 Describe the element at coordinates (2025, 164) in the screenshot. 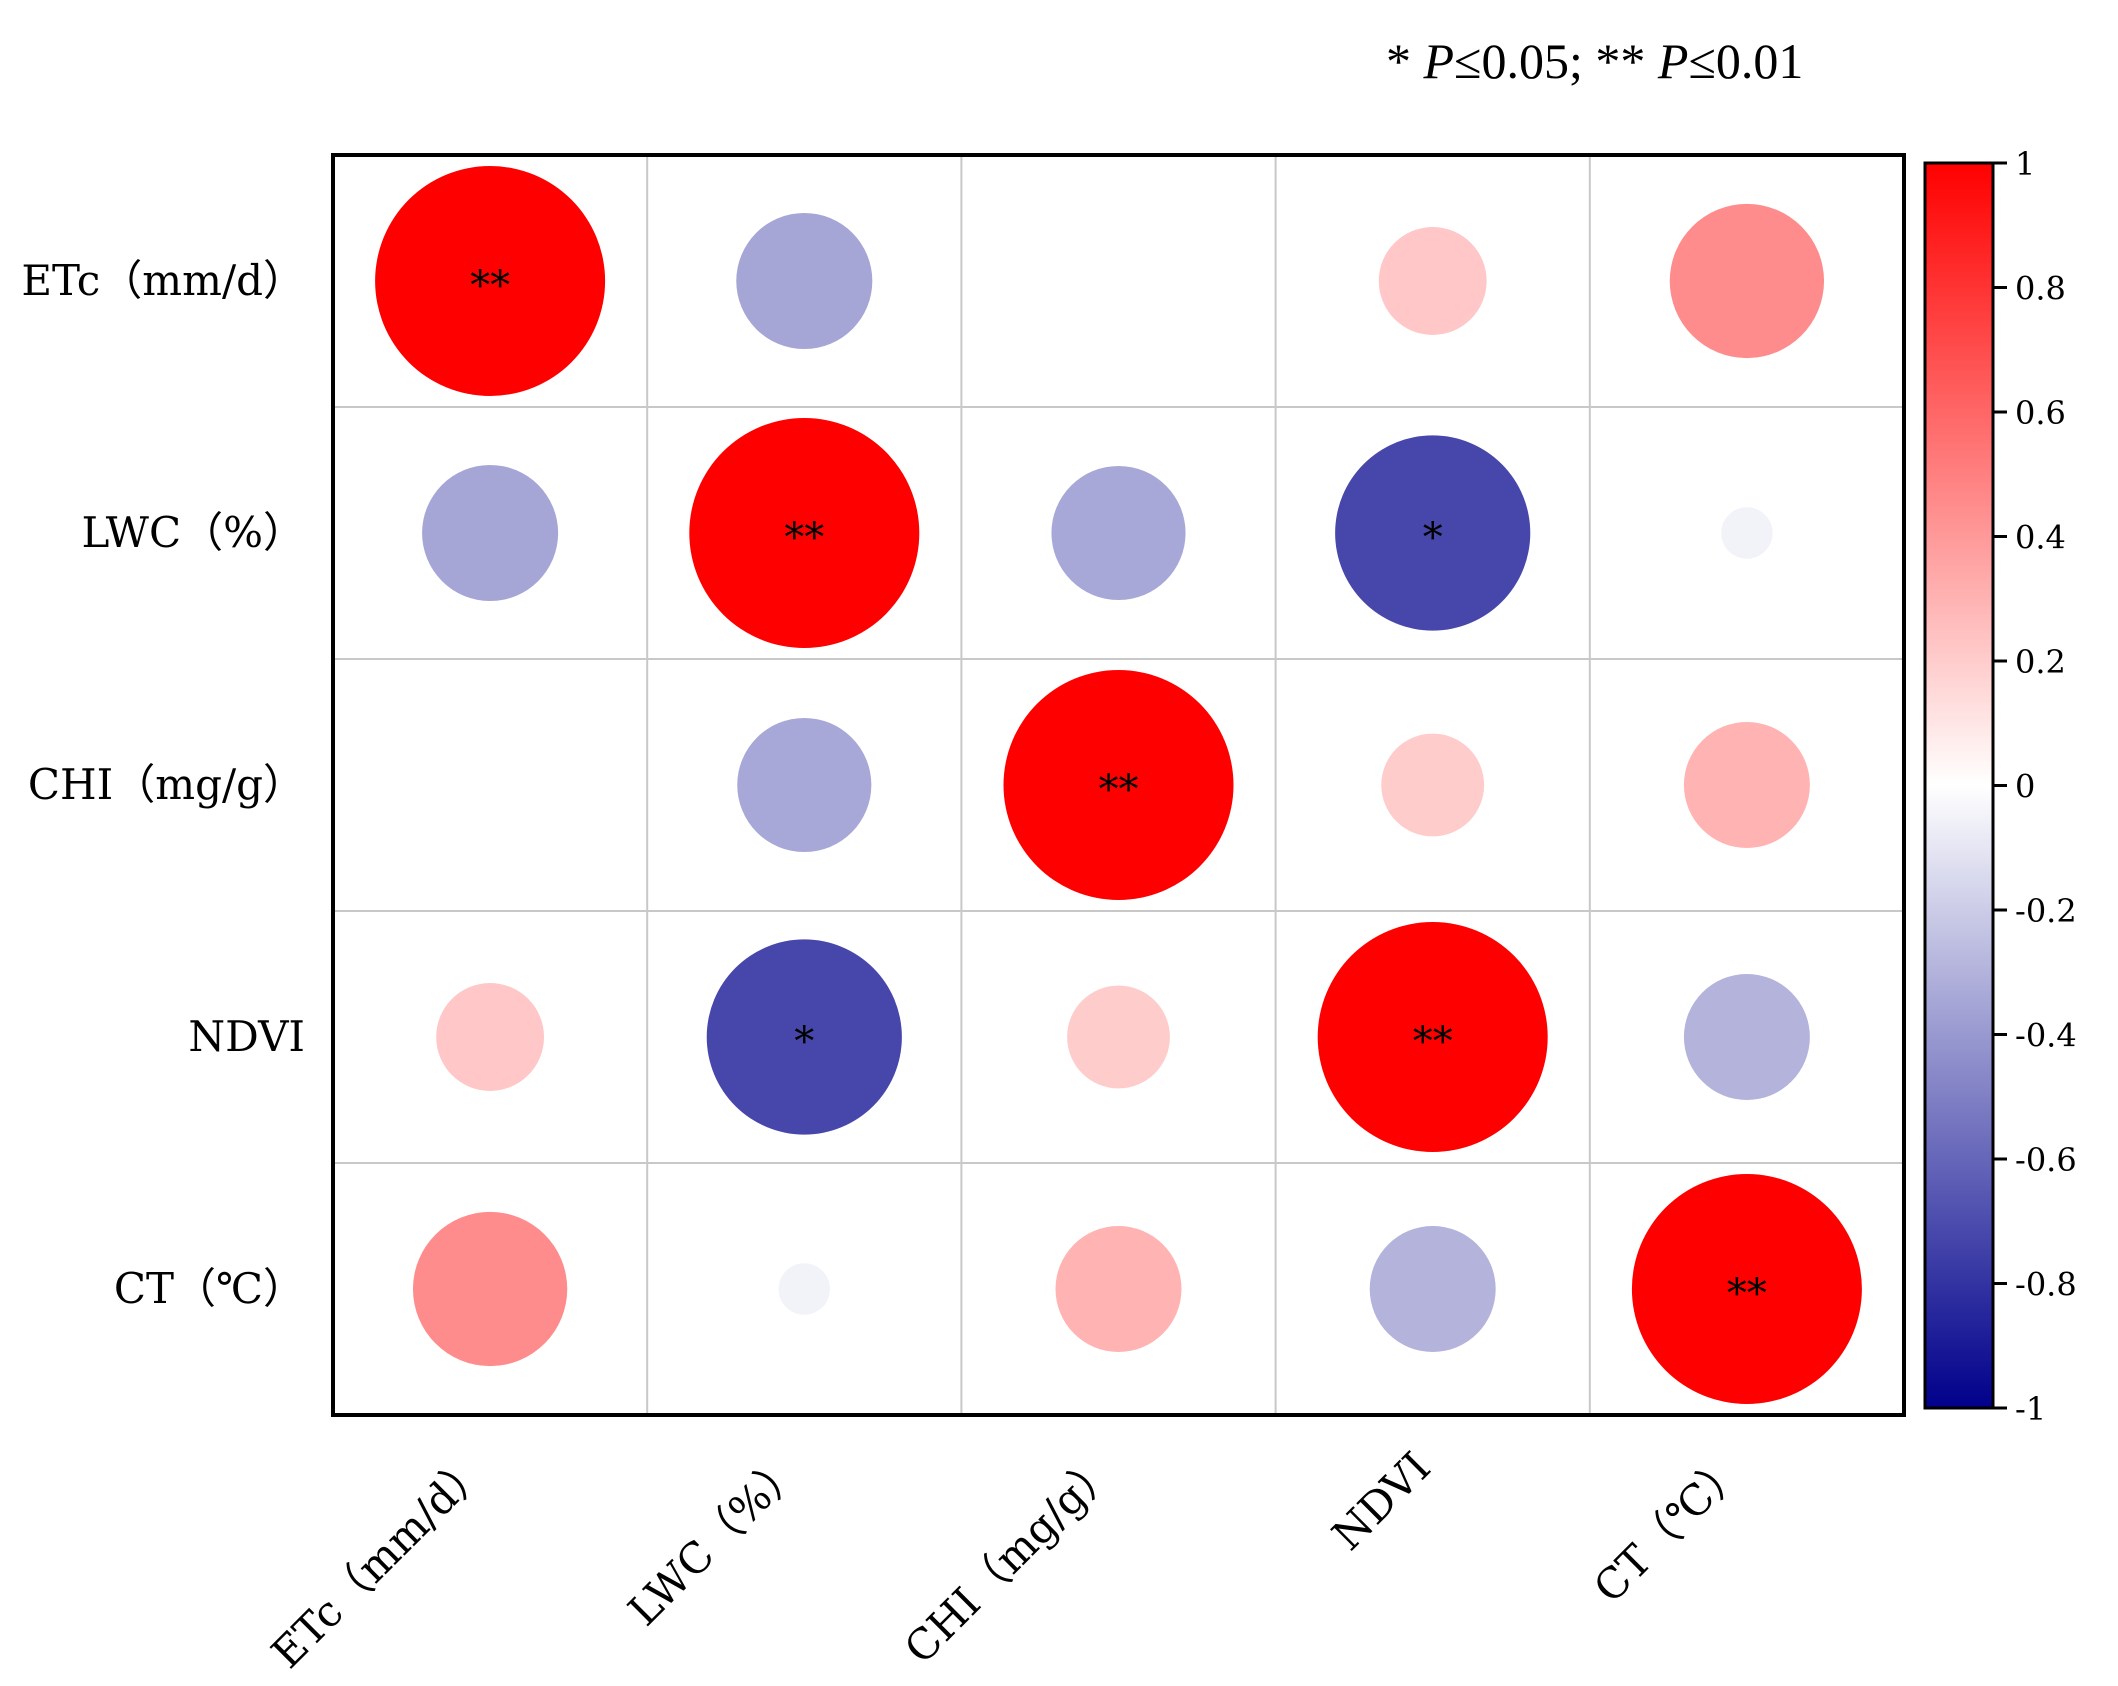

I see `colorbar-tick-label: 1` at that location.